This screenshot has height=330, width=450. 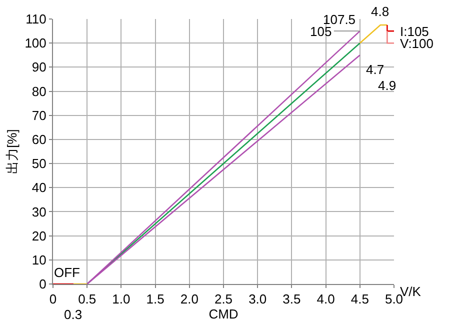 What do you see at coordinates (53, 299) in the screenshot?
I see `x-tick-label: 0` at bounding box center [53, 299].